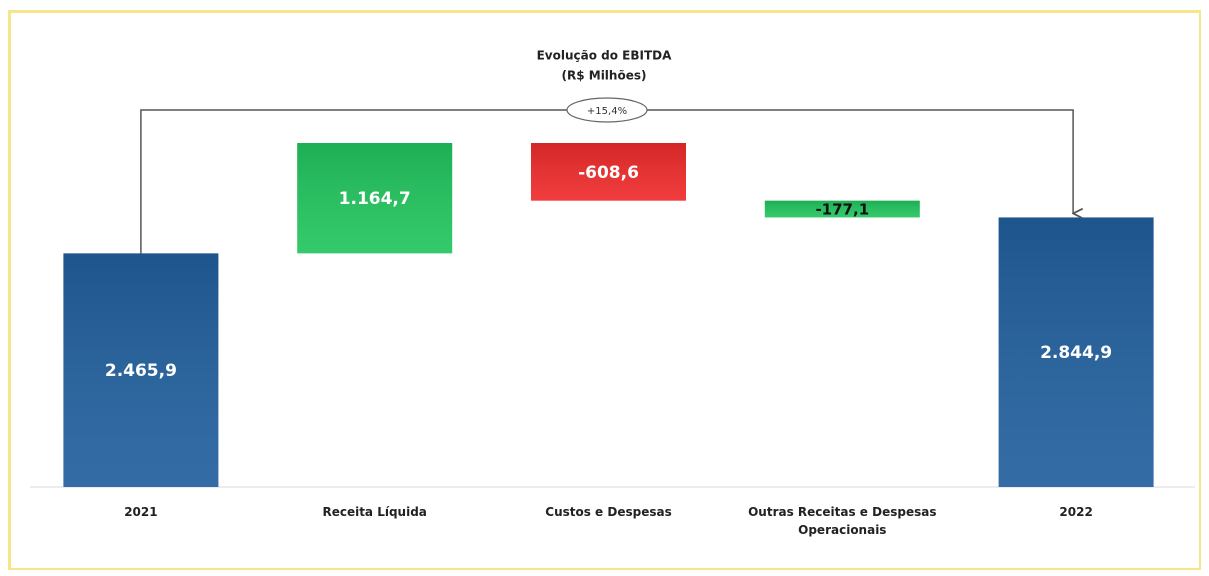  What do you see at coordinates (374, 512) in the screenshot?
I see `x-tick-label: Receita Líquida` at bounding box center [374, 512].